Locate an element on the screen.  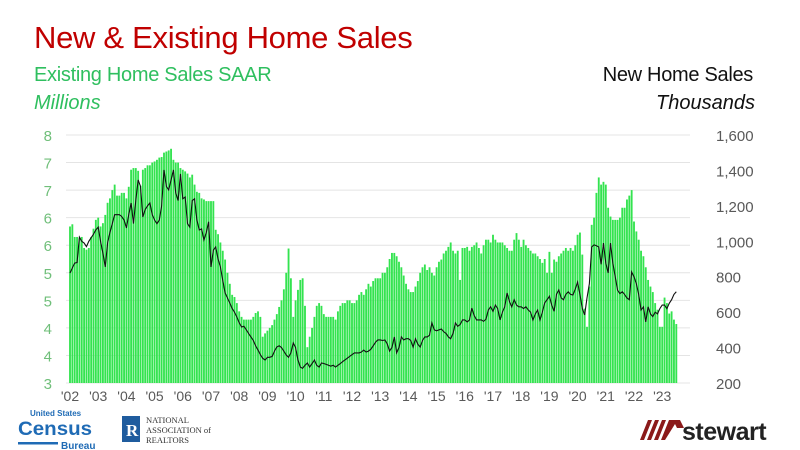
stewart-logo: stewart is located at coordinates (704, 431).